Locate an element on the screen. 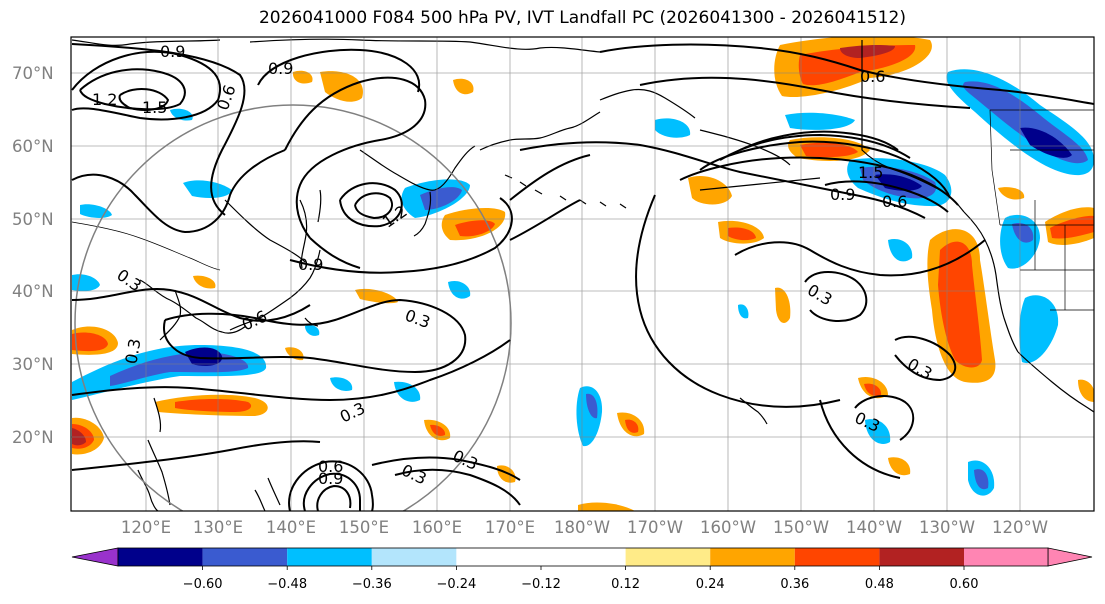  colorbar-tick-label: 0.48 is located at coordinates (879, 584).